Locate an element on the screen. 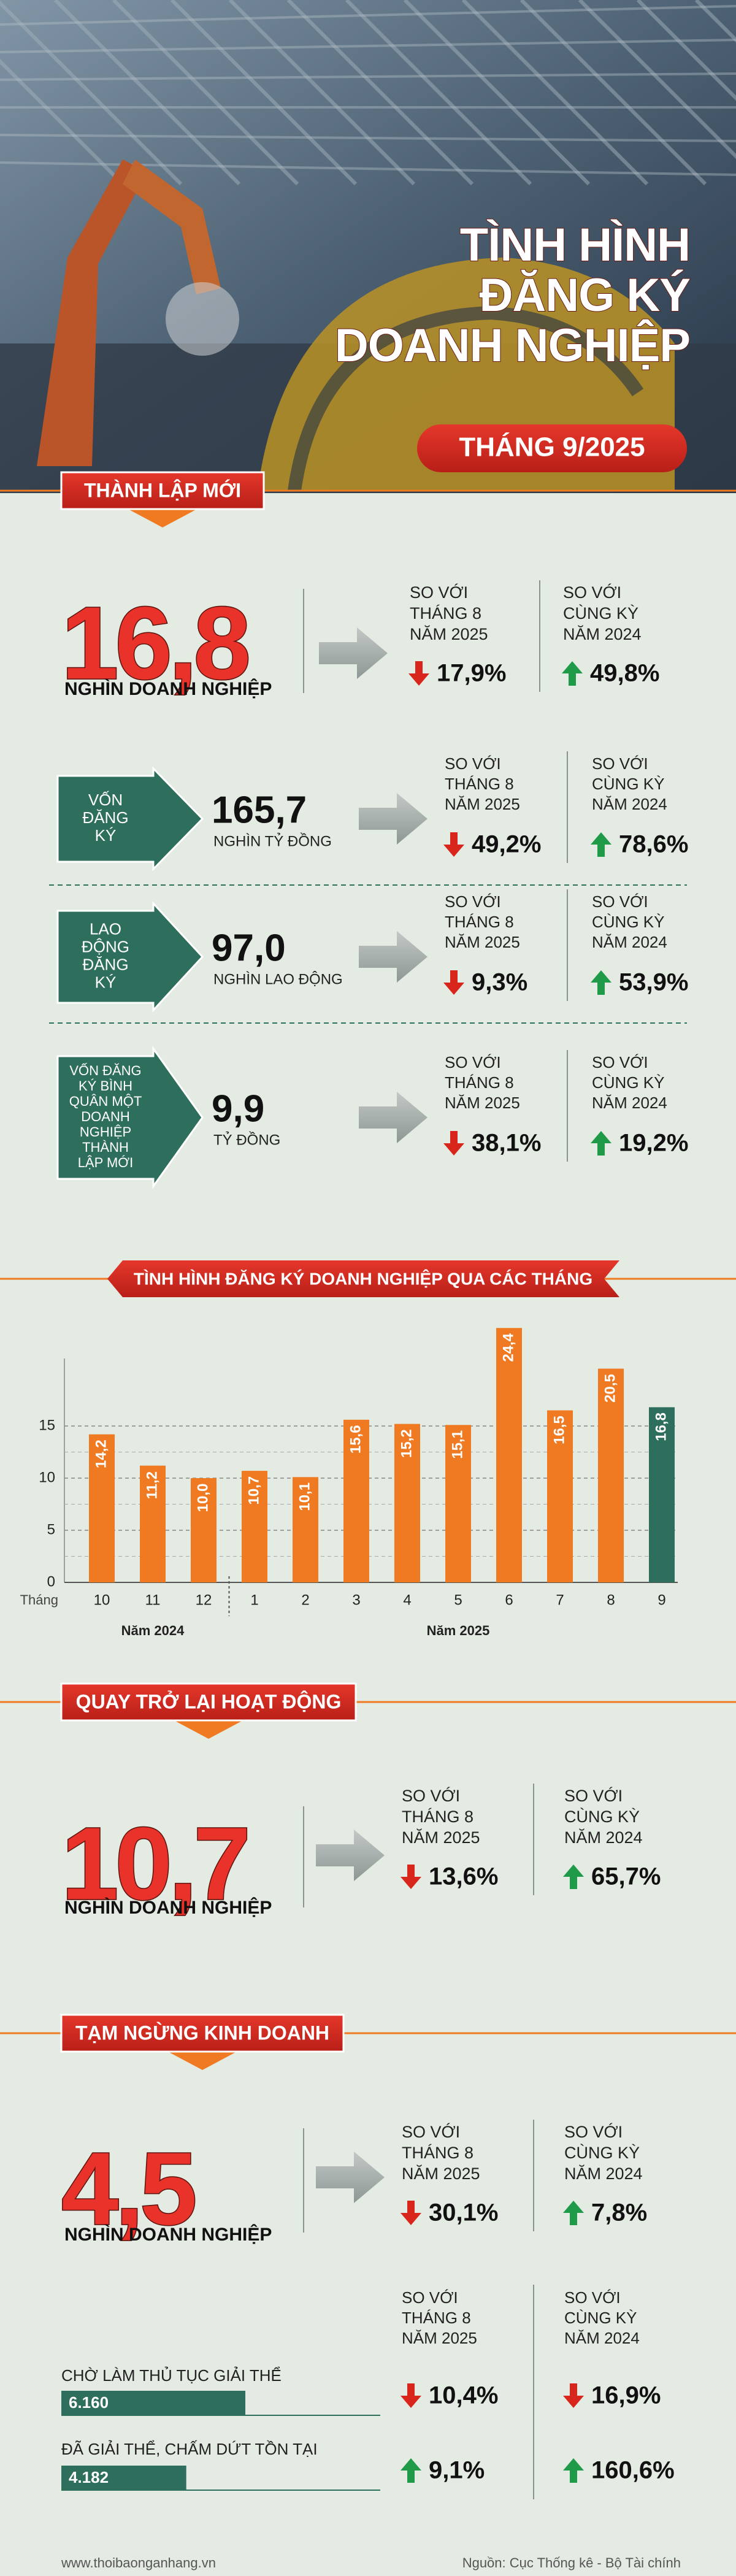 This screenshot has width=736, height=2576. change-value: 38,1% is located at coordinates (506, 1143).